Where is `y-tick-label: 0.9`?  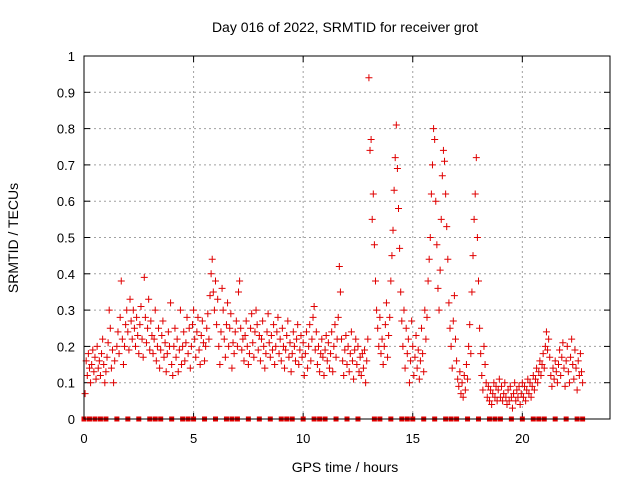 y-tick-label: 0.9 is located at coordinates (66, 92).